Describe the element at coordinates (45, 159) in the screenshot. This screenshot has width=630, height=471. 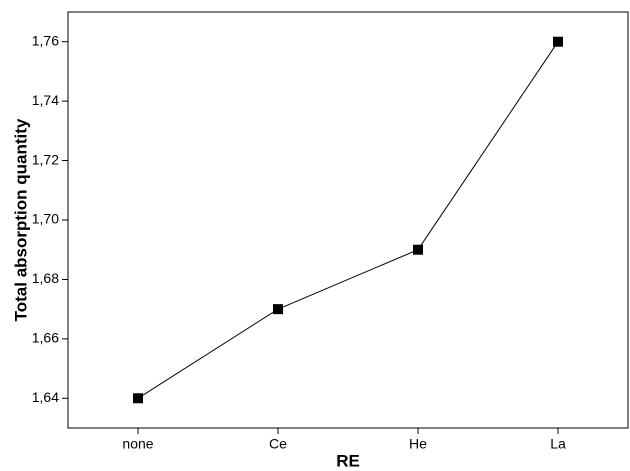
I see `y-tick-label: 1,72` at that location.